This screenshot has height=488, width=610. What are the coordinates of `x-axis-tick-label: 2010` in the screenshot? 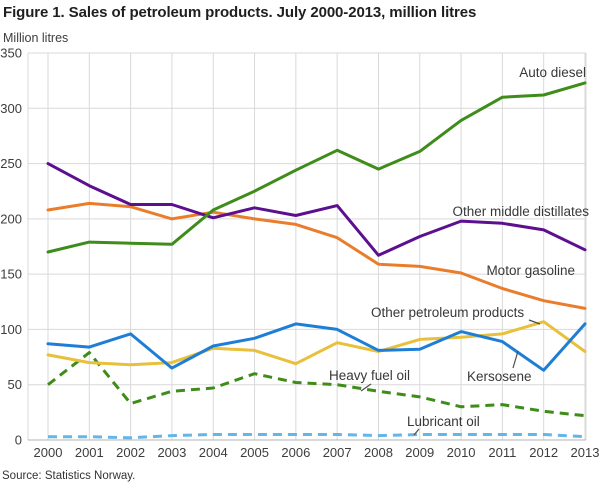 It's located at (461, 452).